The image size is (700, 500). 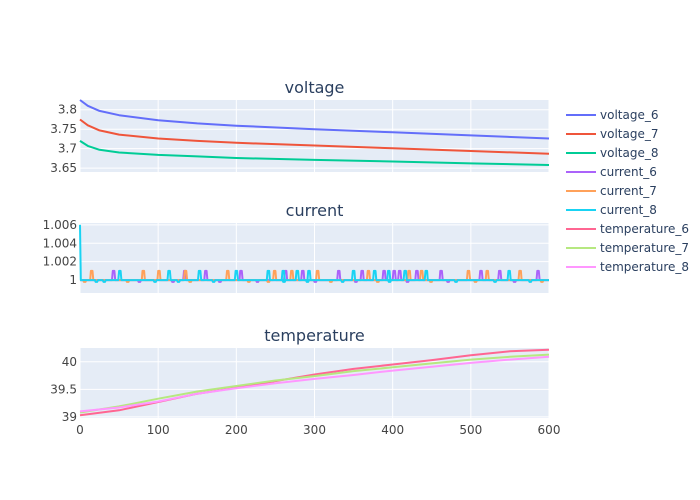 What do you see at coordinates (470, 430) in the screenshot?
I see `x-tick-label: 500` at bounding box center [470, 430].